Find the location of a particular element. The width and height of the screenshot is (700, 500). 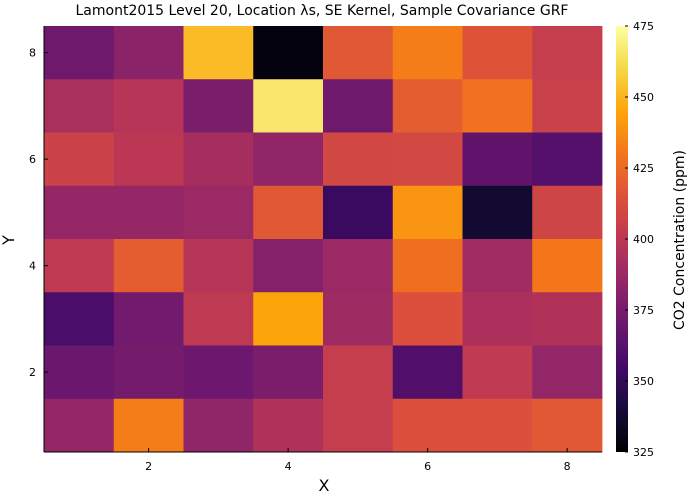

y-tick-label: 4 is located at coordinates (32, 266).